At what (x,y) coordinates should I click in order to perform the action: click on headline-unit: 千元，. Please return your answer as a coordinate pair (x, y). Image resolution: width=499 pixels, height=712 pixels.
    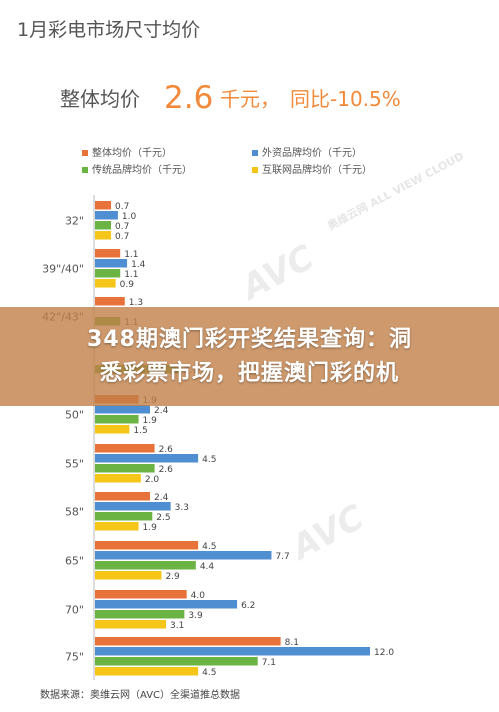
    Looking at the image, I should click on (250, 99).